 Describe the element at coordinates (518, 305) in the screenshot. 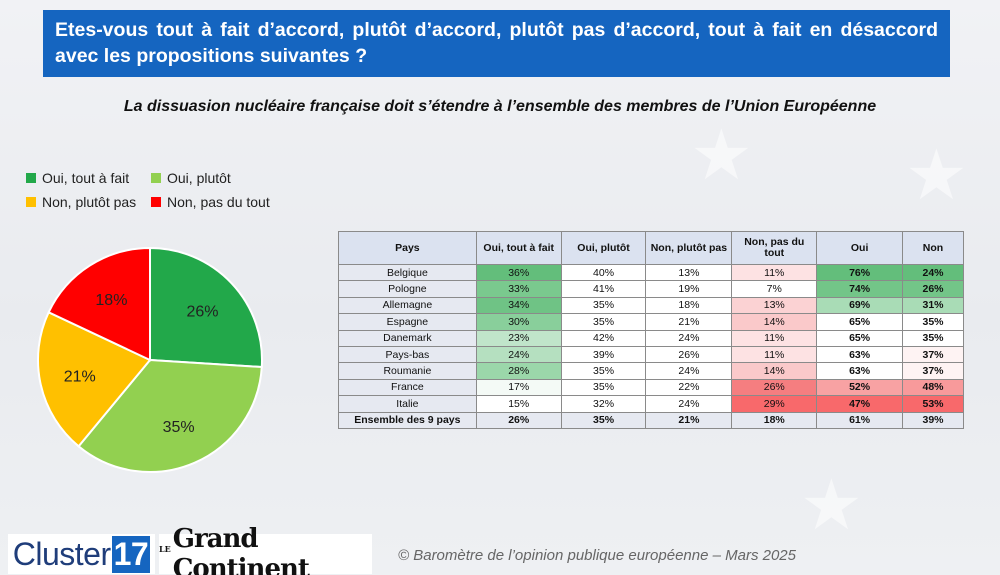

I see `value-cell: 34%` at that location.